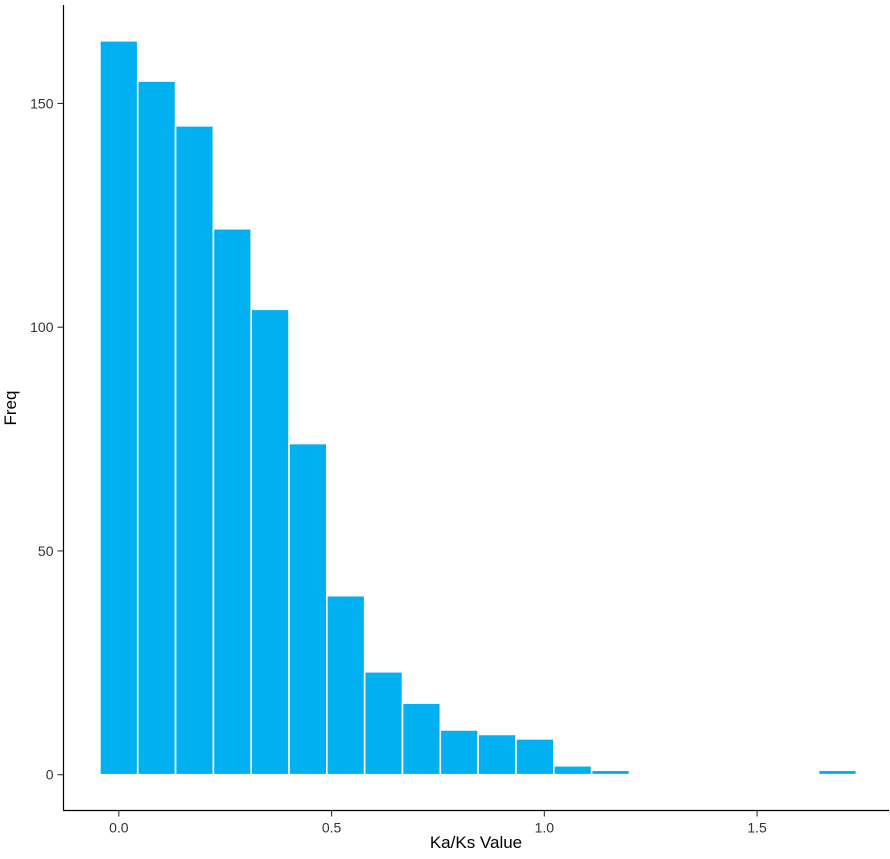 This screenshot has width=890, height=859. Describe the element at coordinates (119, 828) in the screenshot. I see `x-tick-label-0: 0.0` at that location.